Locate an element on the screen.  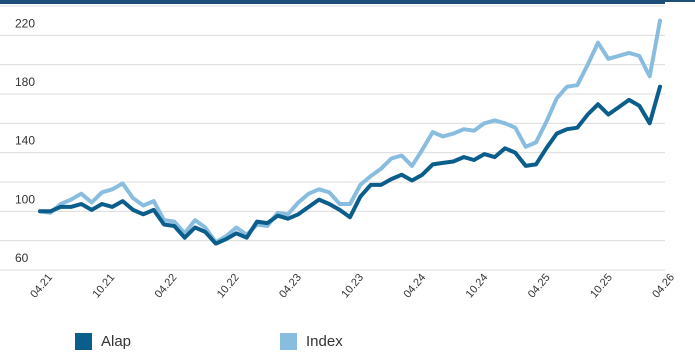
y-axis-ticks: 60 100 140 180 220 is located at coordinates (25, 140).